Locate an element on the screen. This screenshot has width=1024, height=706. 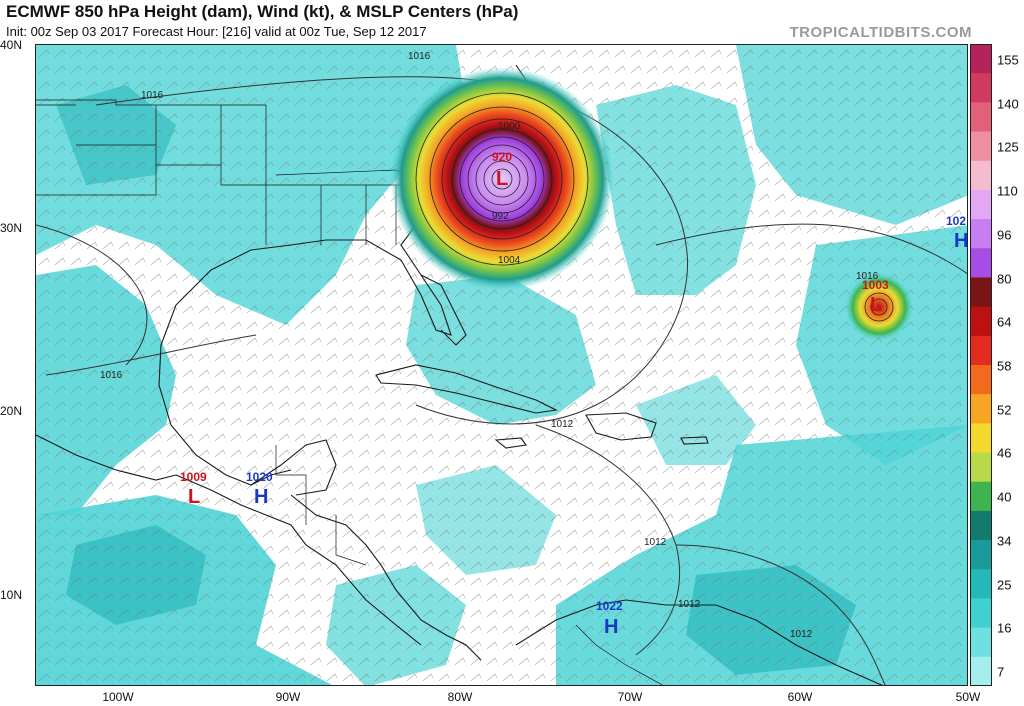
center-value: 1022 is located at coordinates (609, 606).